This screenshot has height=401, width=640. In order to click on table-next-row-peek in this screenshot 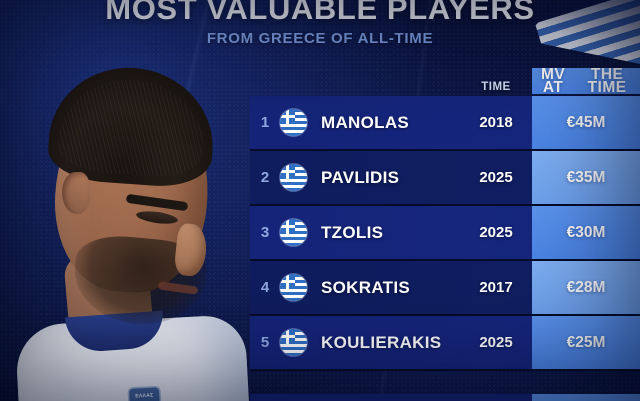, I will do `click(445, 397)`.